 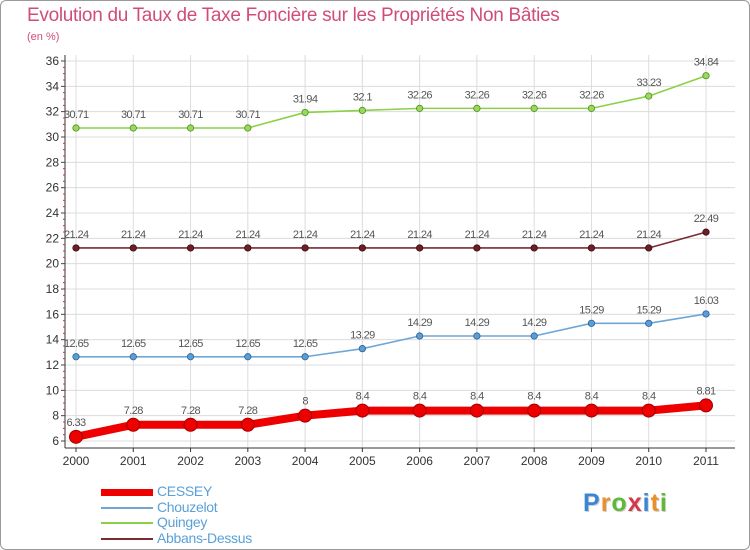 What do you see at coordinates (53, 365) in the screenshot?
I see `y-tick-label: 12` at bounding box center [53, 365].